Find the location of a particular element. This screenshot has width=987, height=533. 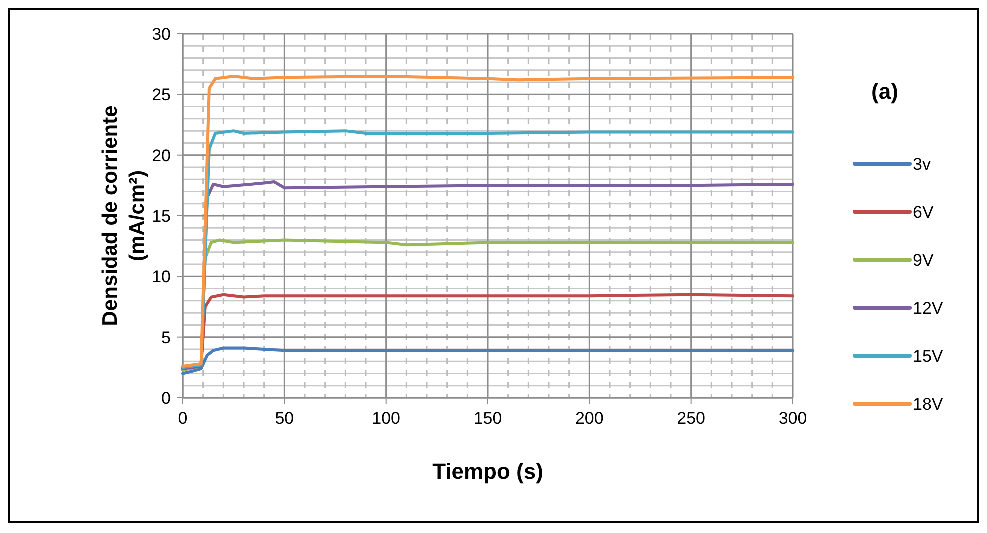

x-tick-label: 0 is located at coordinates (183, 418).